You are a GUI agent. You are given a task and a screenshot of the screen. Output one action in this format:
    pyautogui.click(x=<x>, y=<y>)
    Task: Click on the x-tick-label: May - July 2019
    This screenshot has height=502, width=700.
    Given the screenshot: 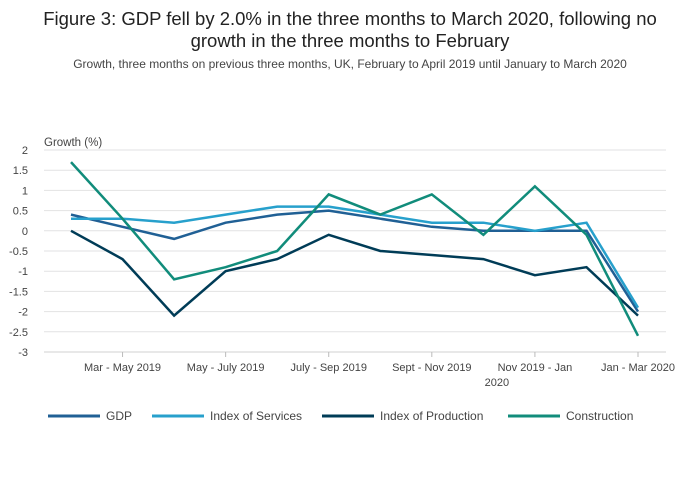 What is the action you would take?
    pyautogui.click(x=226, y=368)
    